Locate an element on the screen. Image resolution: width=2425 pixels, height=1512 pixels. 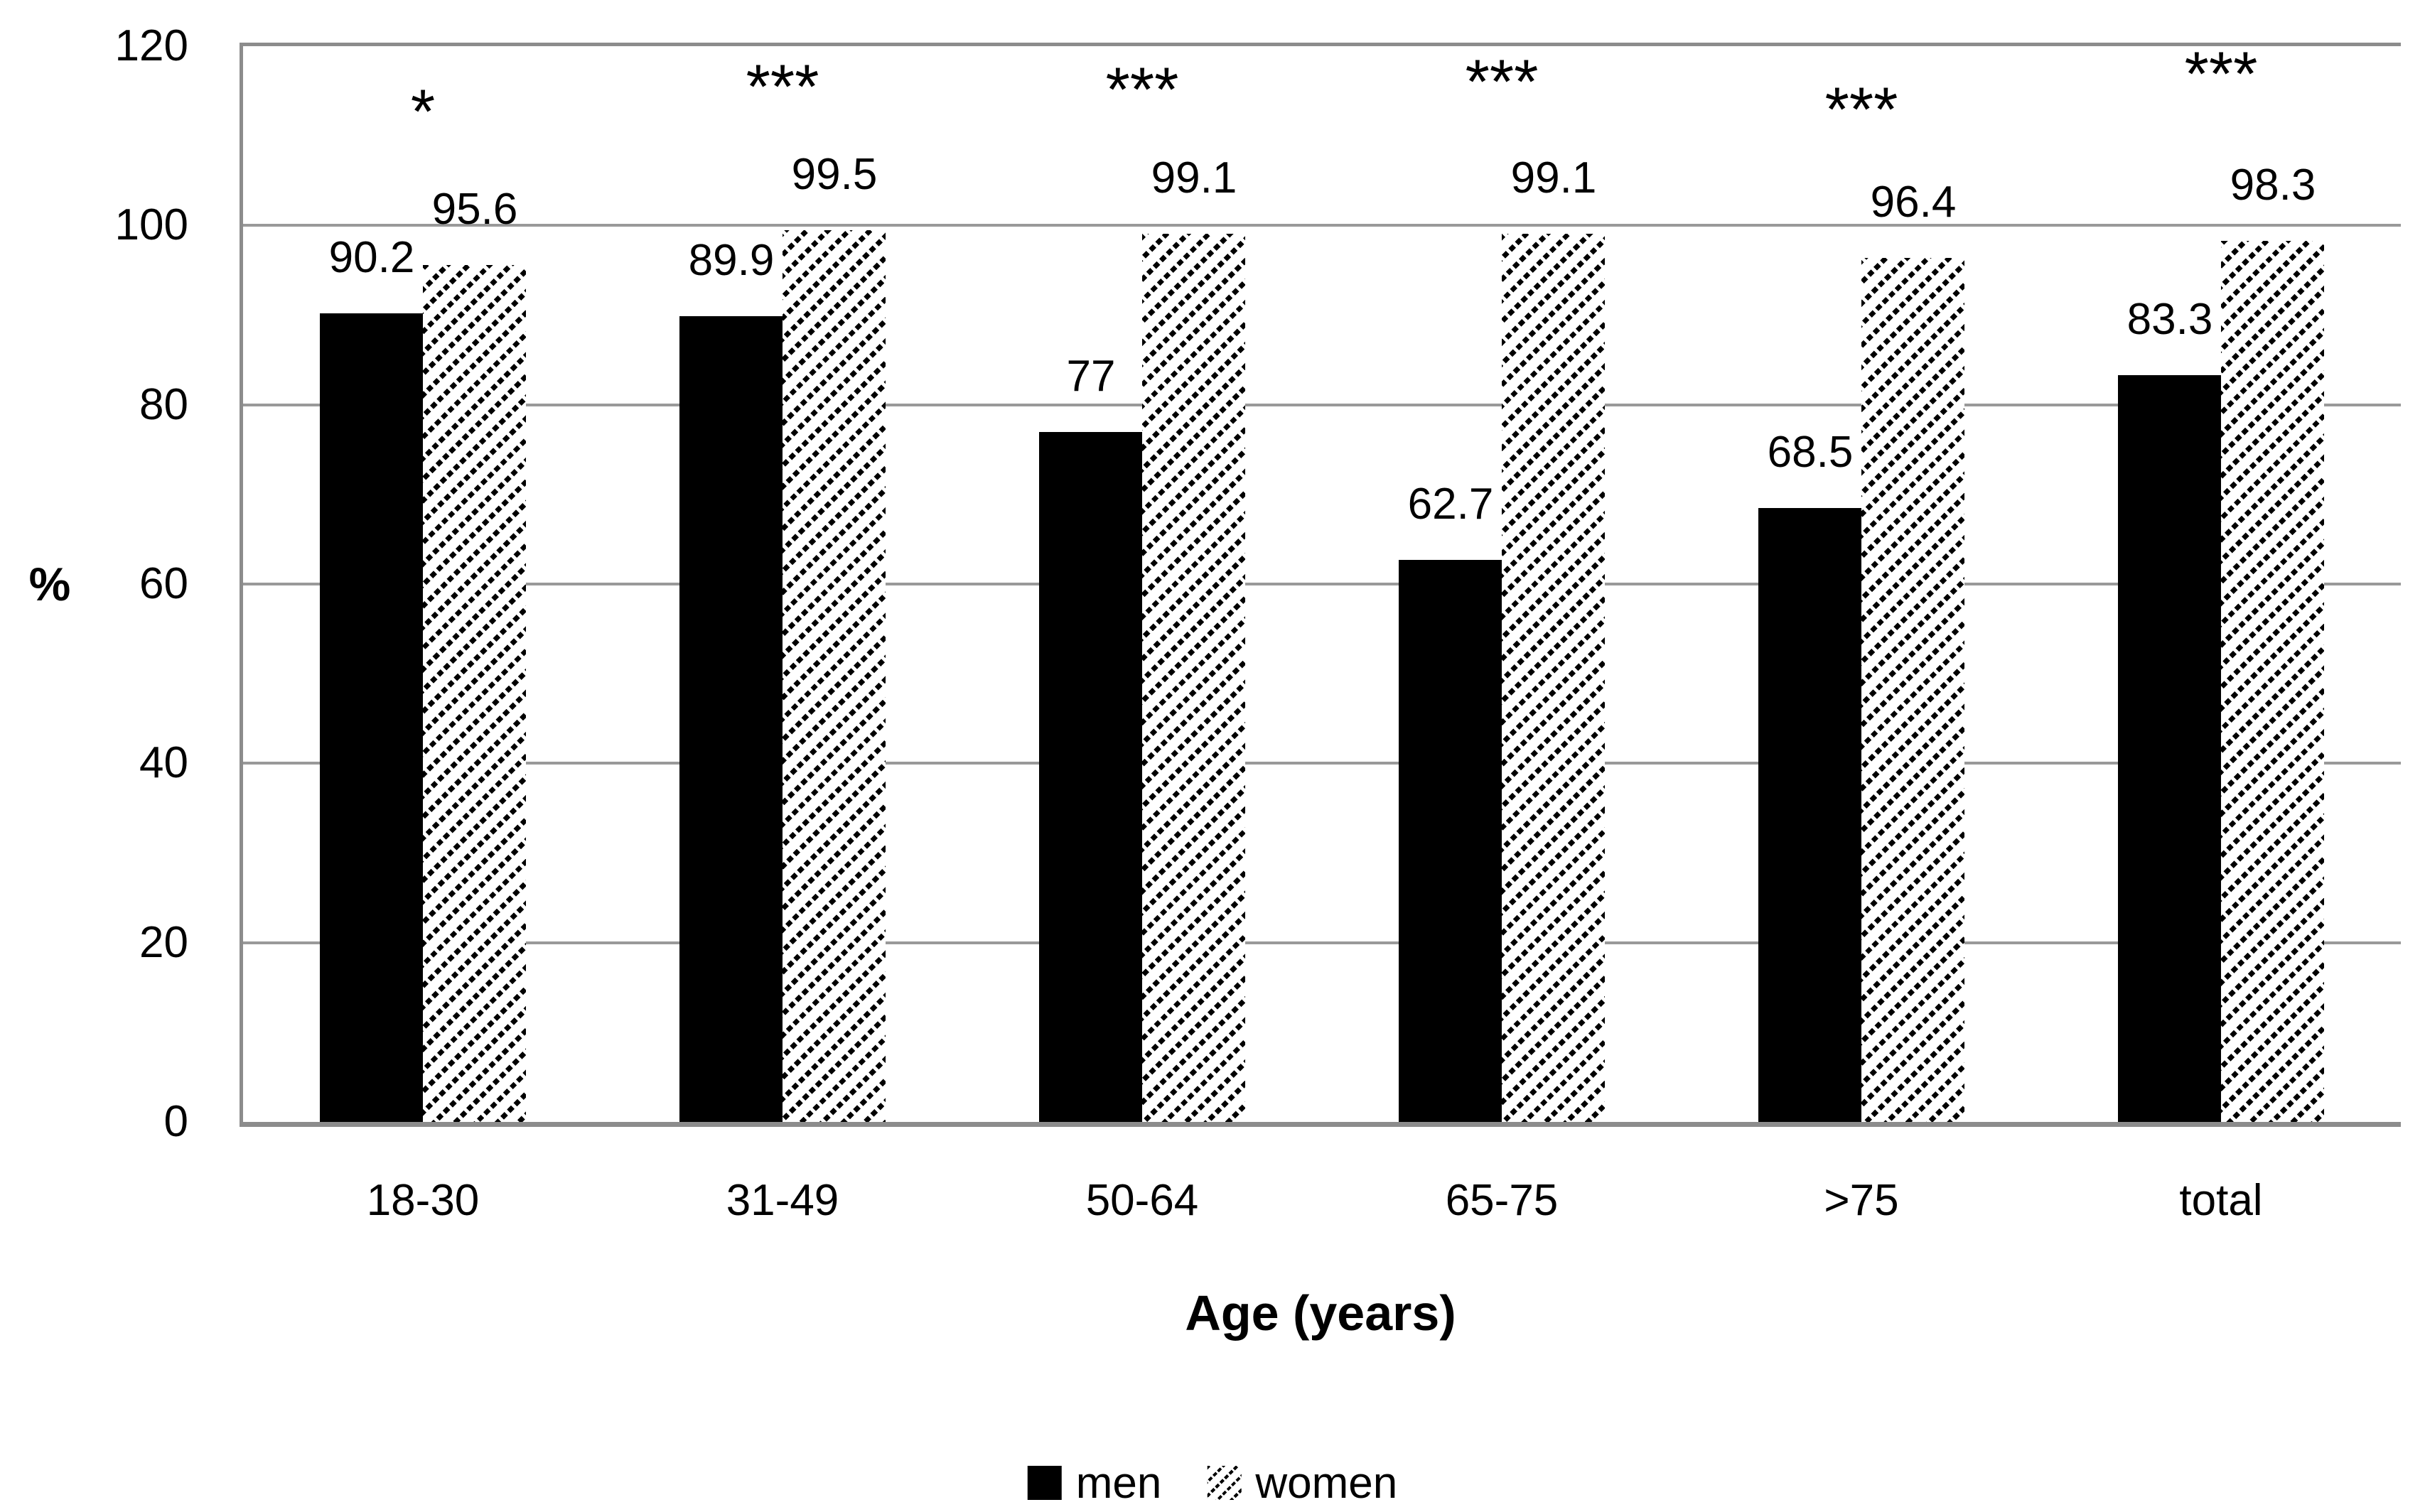
men-value-label: 68.5 is located at coordinates (1811, 452).